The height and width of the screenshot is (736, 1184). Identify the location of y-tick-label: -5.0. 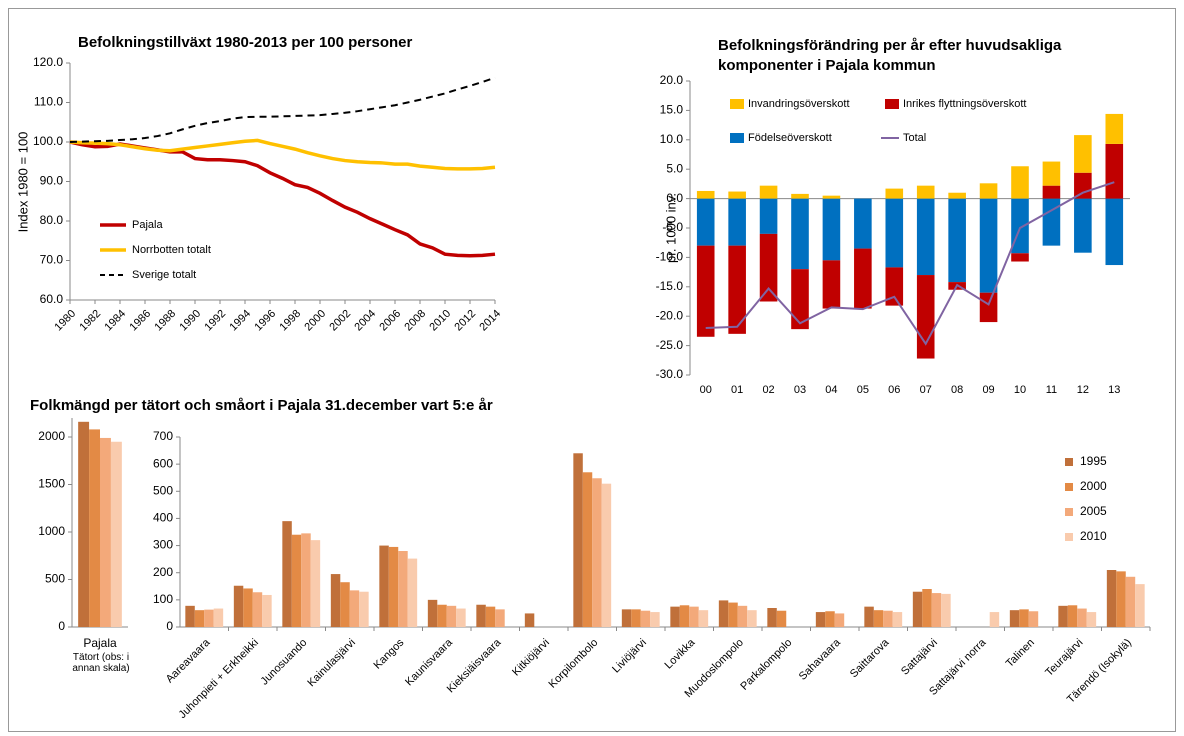
(672, 227).